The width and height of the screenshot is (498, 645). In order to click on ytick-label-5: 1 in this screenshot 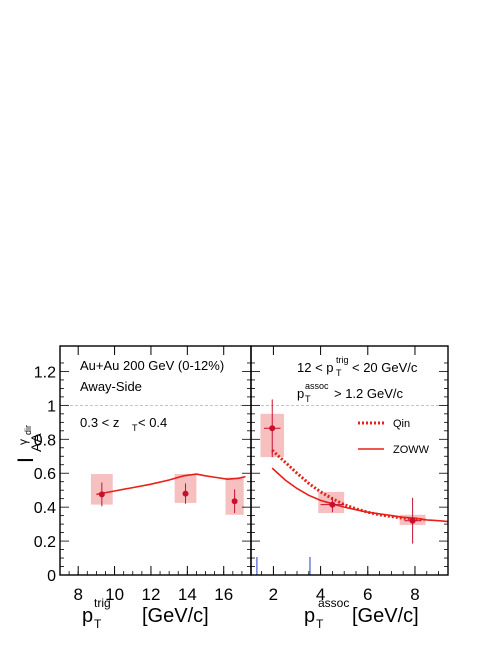, I will do `click(51, 406)`.